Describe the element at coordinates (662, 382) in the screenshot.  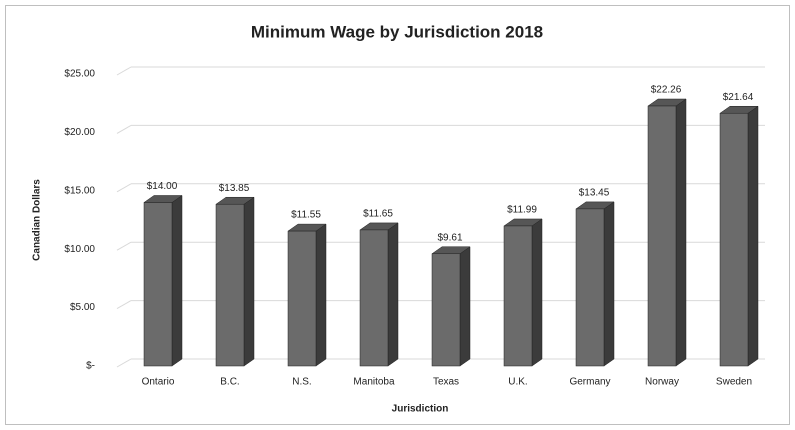
I see `x-tick-label: Norway` at that location.